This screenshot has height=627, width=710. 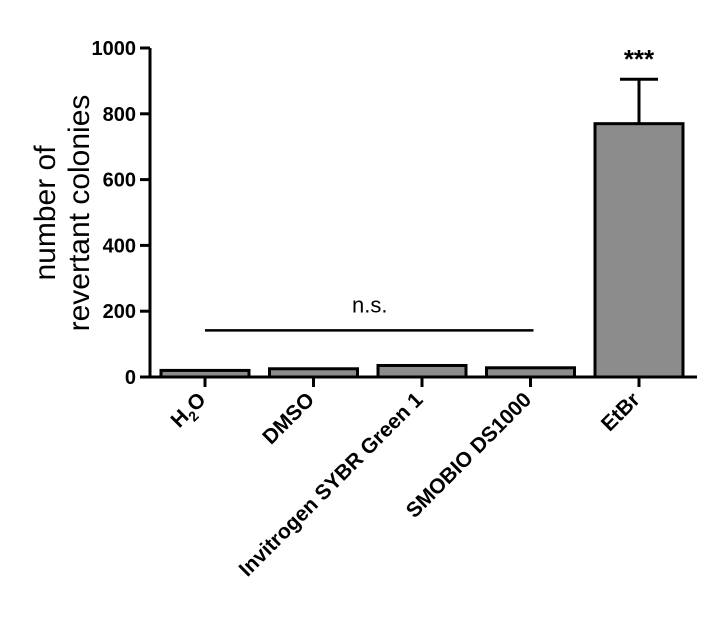 I want to click on y-axis: 0 200 400 600 800 1000, so click(x=122, y=213).